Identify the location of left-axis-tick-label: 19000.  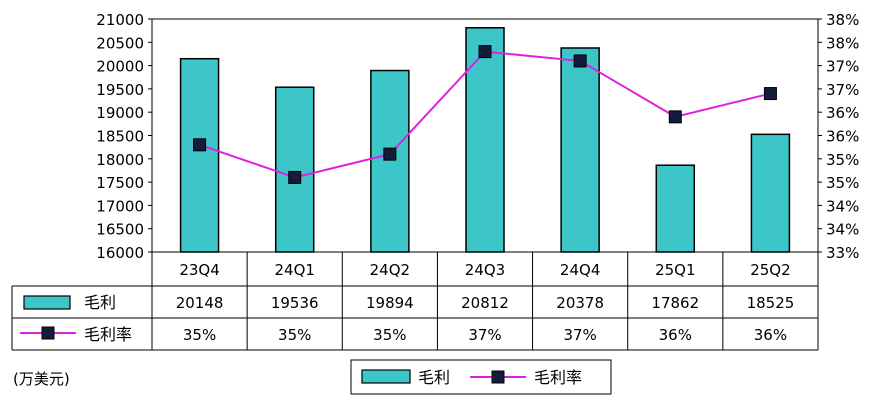
(120, 113).